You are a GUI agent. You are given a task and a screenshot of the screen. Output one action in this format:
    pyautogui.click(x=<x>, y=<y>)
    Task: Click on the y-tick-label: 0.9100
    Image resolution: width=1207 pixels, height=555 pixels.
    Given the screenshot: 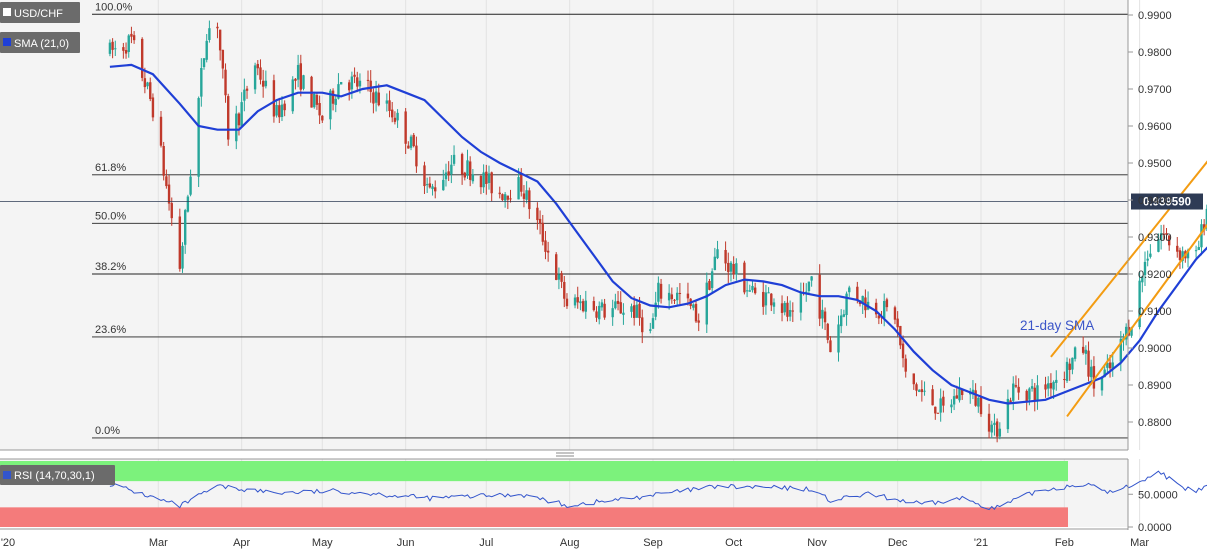 What is the action you would take?
    pyautogui.click(x=1155, y=312)
    